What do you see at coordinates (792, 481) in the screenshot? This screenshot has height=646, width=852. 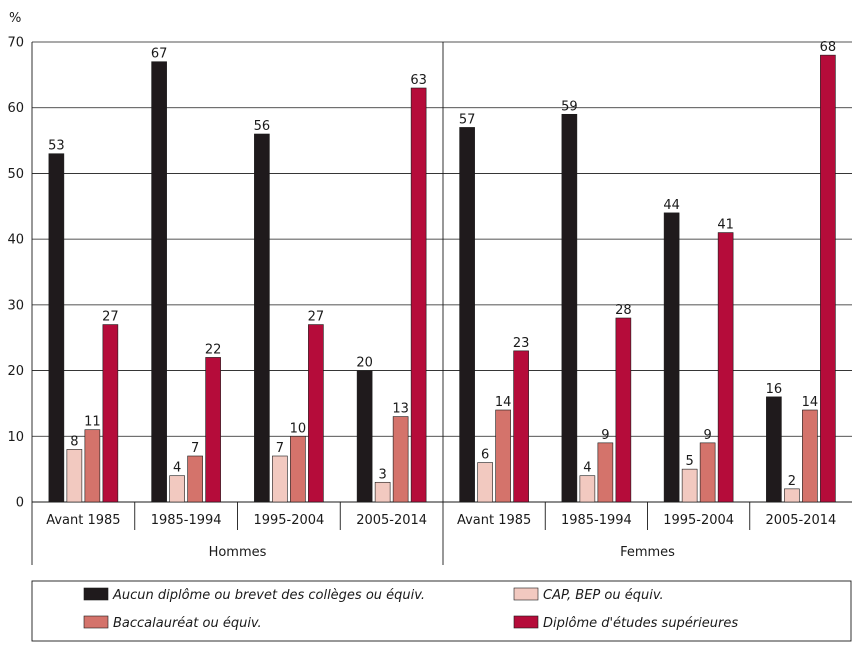 I see `data-label: 2` at bounding box center [792, 481].